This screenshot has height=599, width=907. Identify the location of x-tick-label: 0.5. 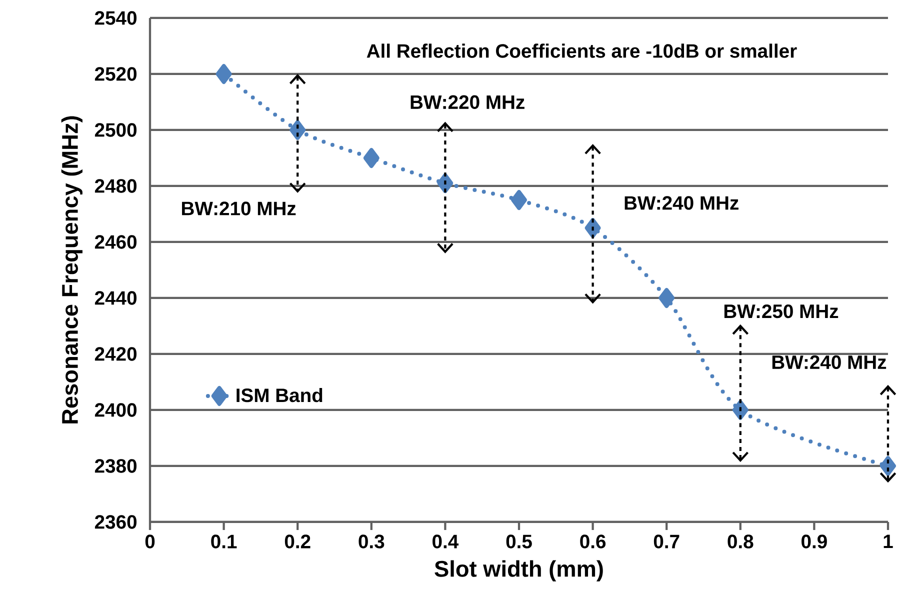
(519, 541).